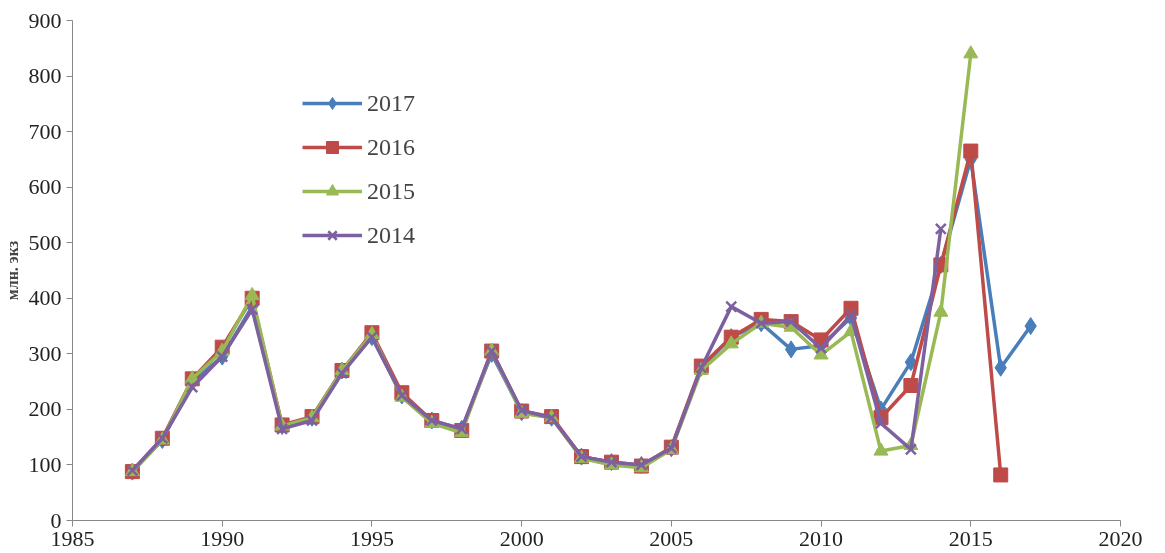 The width and height of the screenshot is (1165, 553). What do you see at coordinates (1120, 538) in the screenshot?
I see `x-tick-label: 2020` at bounding box center [1120, 538].